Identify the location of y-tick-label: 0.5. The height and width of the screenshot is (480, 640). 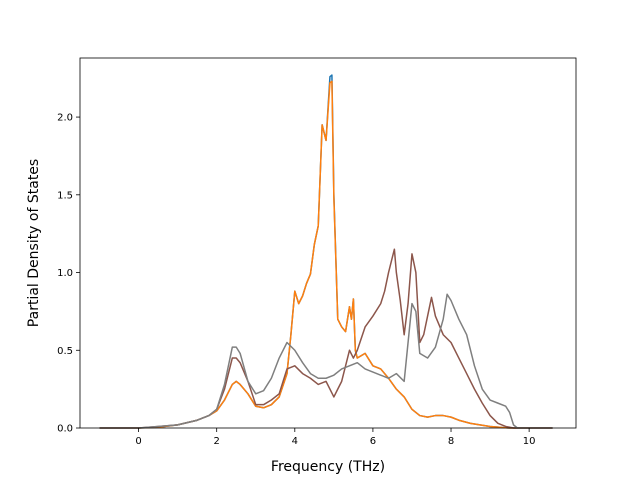
(65, 351).